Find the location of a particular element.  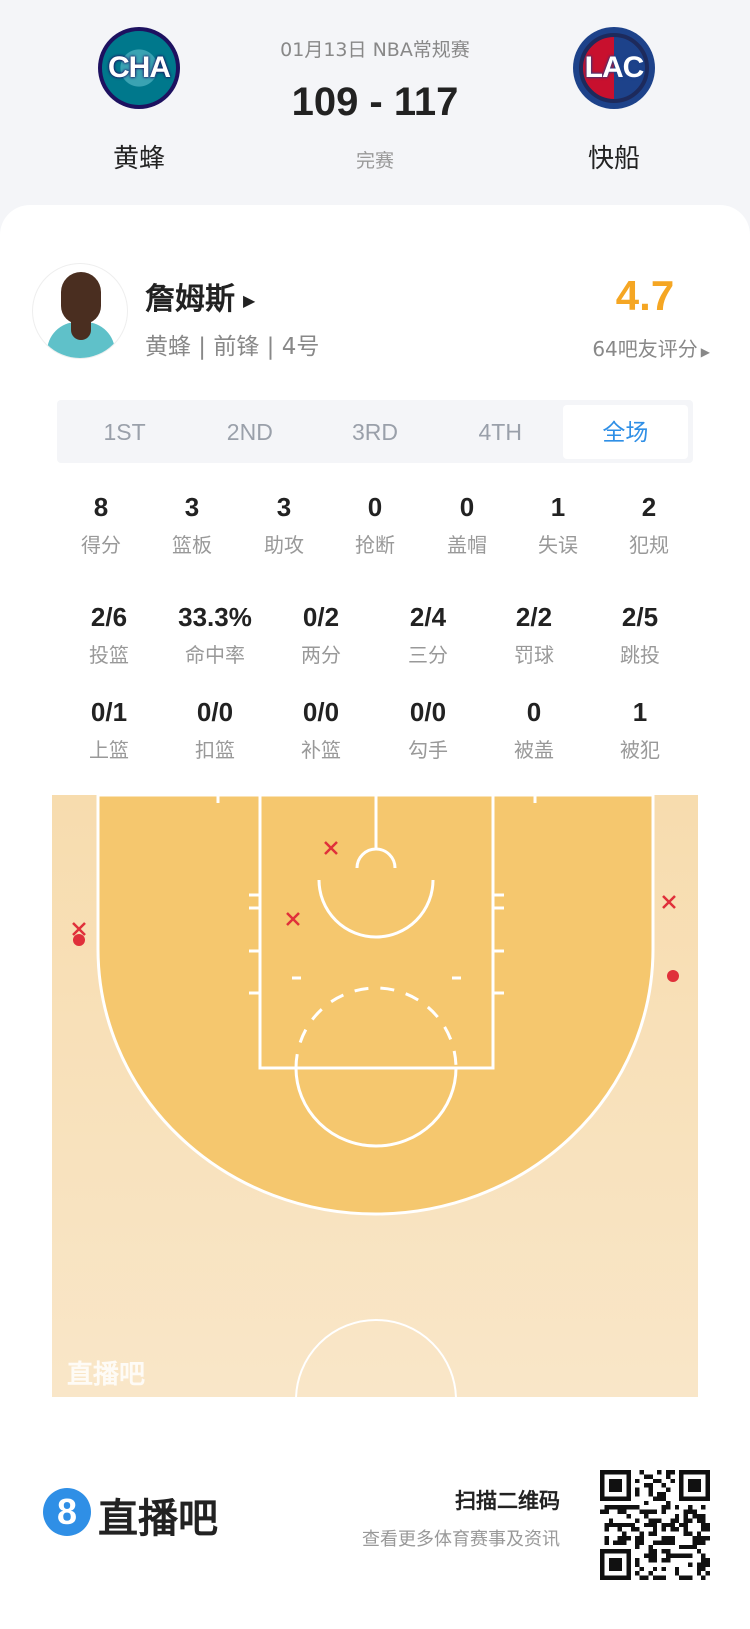

stat-label: 投篮 is located at coordinates (109, 655).